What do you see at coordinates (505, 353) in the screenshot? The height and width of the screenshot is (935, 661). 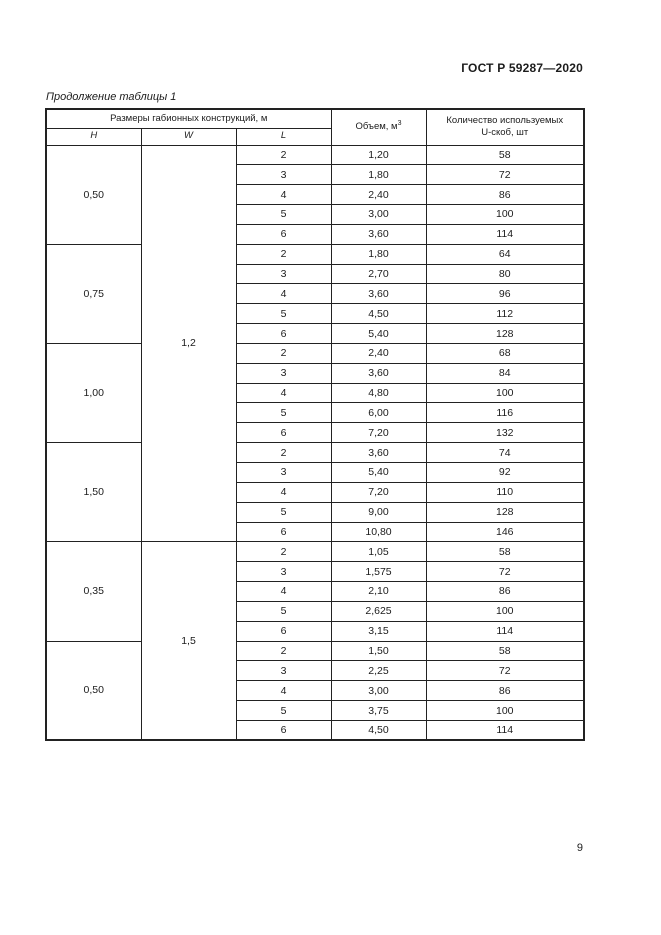 I see `cell-uclips: 68` at bounding box center [505, 353].